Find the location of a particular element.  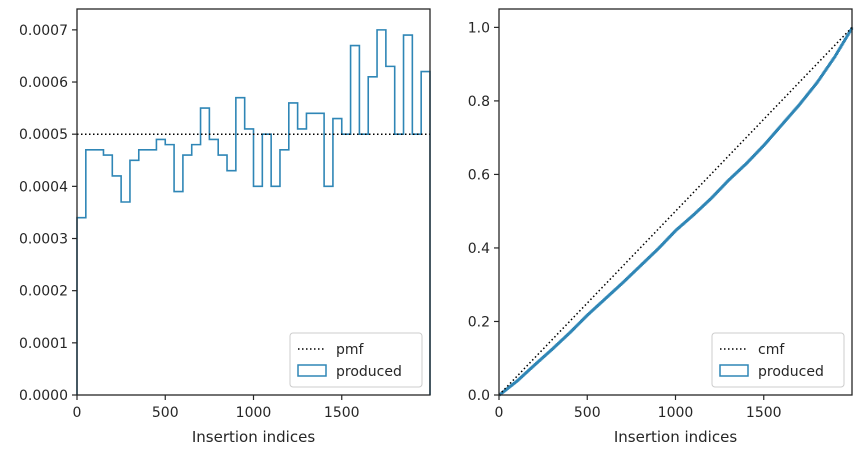

cmf-x-axis: 0 500 1000 1500 is located at coordinates (638, 408).